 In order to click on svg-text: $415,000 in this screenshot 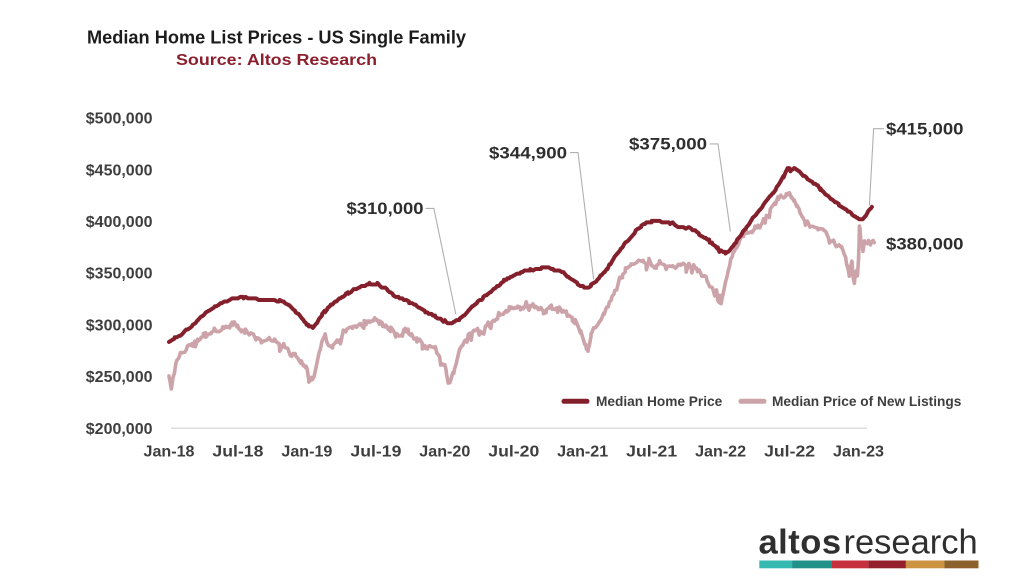, I will do `click(925, 129)`.